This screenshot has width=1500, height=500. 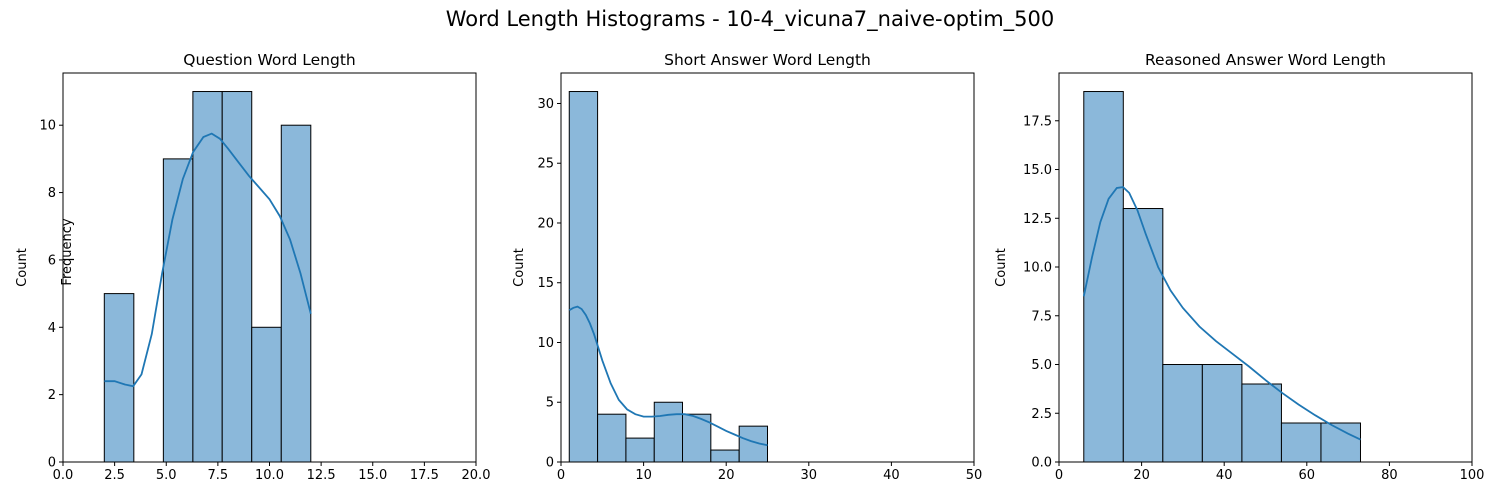 What do you see at coordinates (809, 475) in the screenshot?
I see `x-tick-label: 30` at bounding box center [809, 475].